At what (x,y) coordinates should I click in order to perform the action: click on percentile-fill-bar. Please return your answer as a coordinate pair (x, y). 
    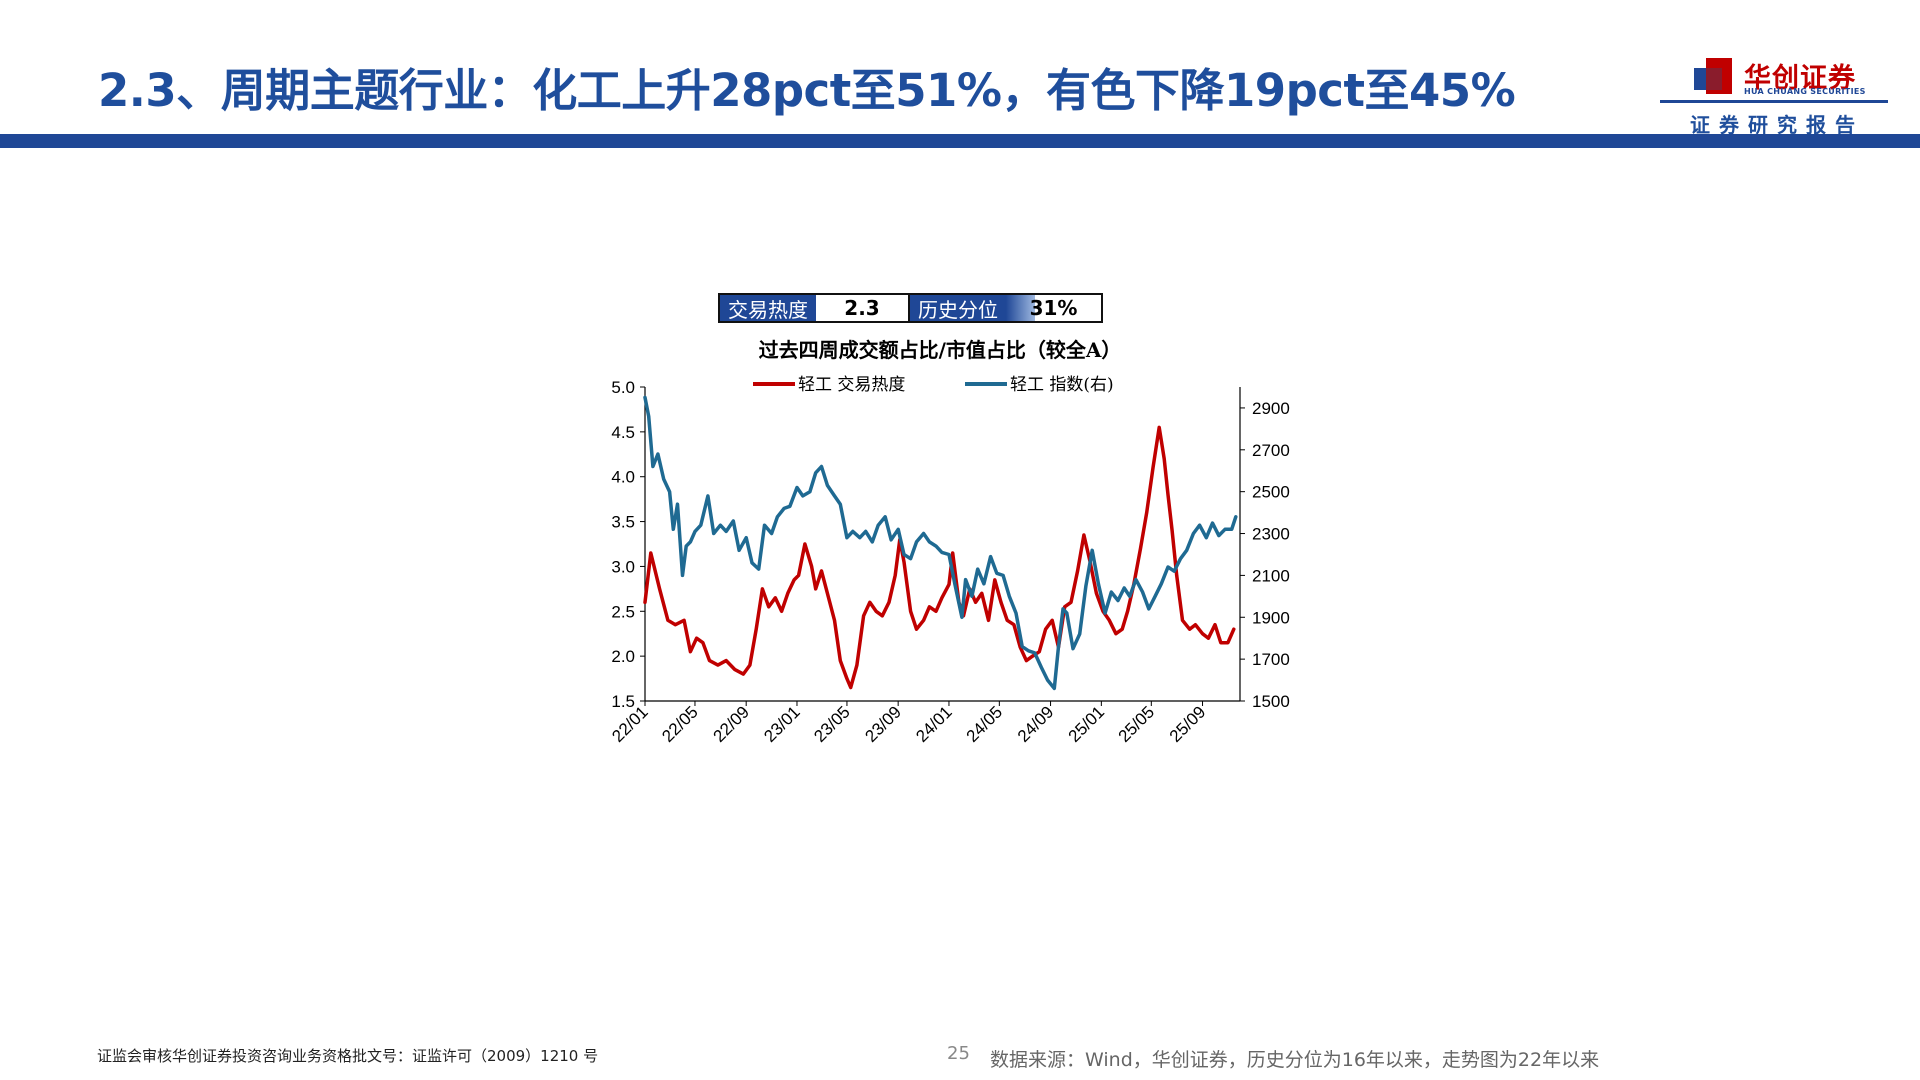
    Looking at the image, I should click on (1021, 308).